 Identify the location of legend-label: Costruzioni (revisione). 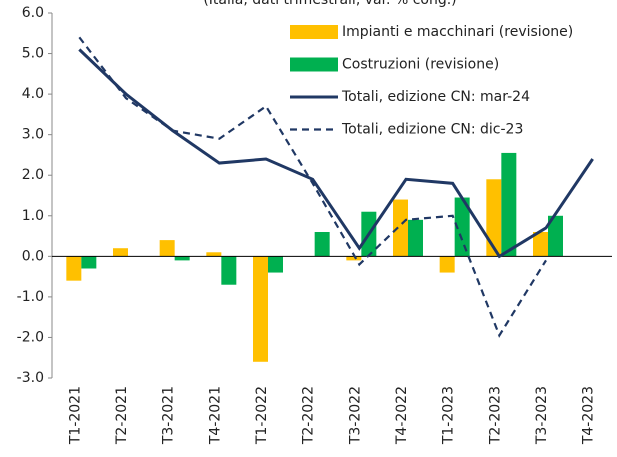
(420, 65).